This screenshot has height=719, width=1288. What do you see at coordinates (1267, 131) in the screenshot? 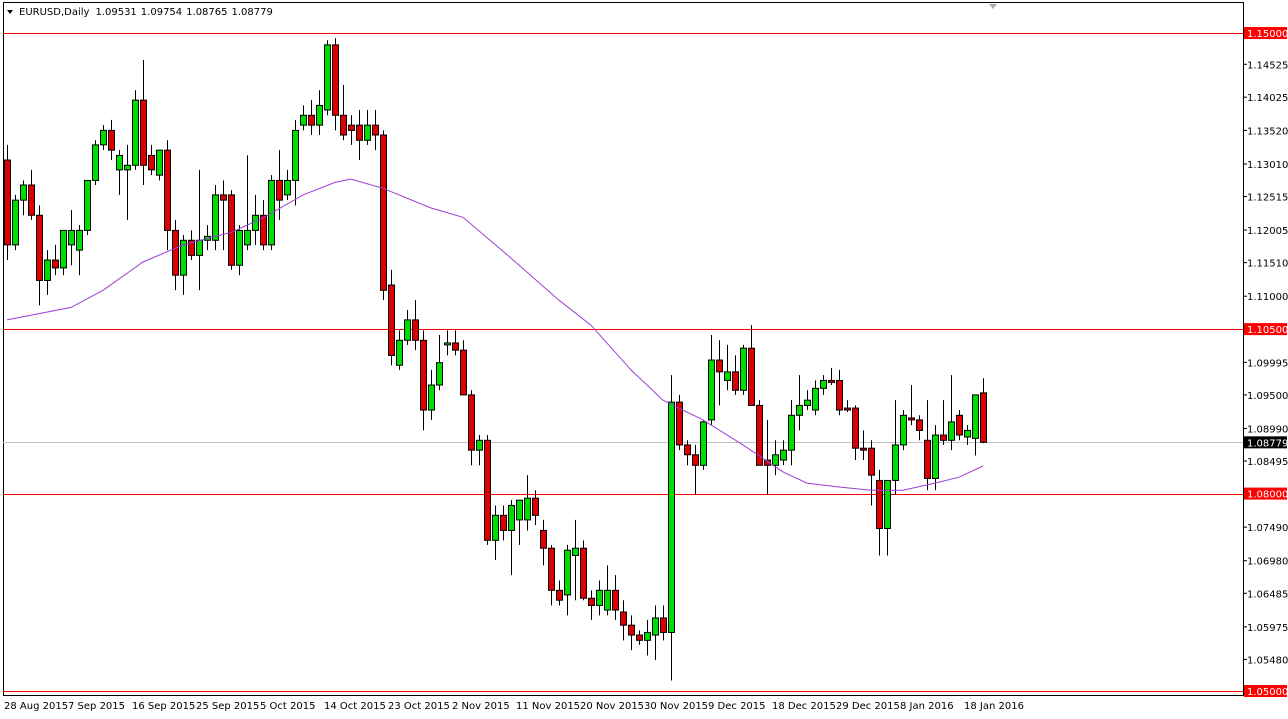
I see `y-tick-label: 1.13520` at bounding box center [1267, 131].